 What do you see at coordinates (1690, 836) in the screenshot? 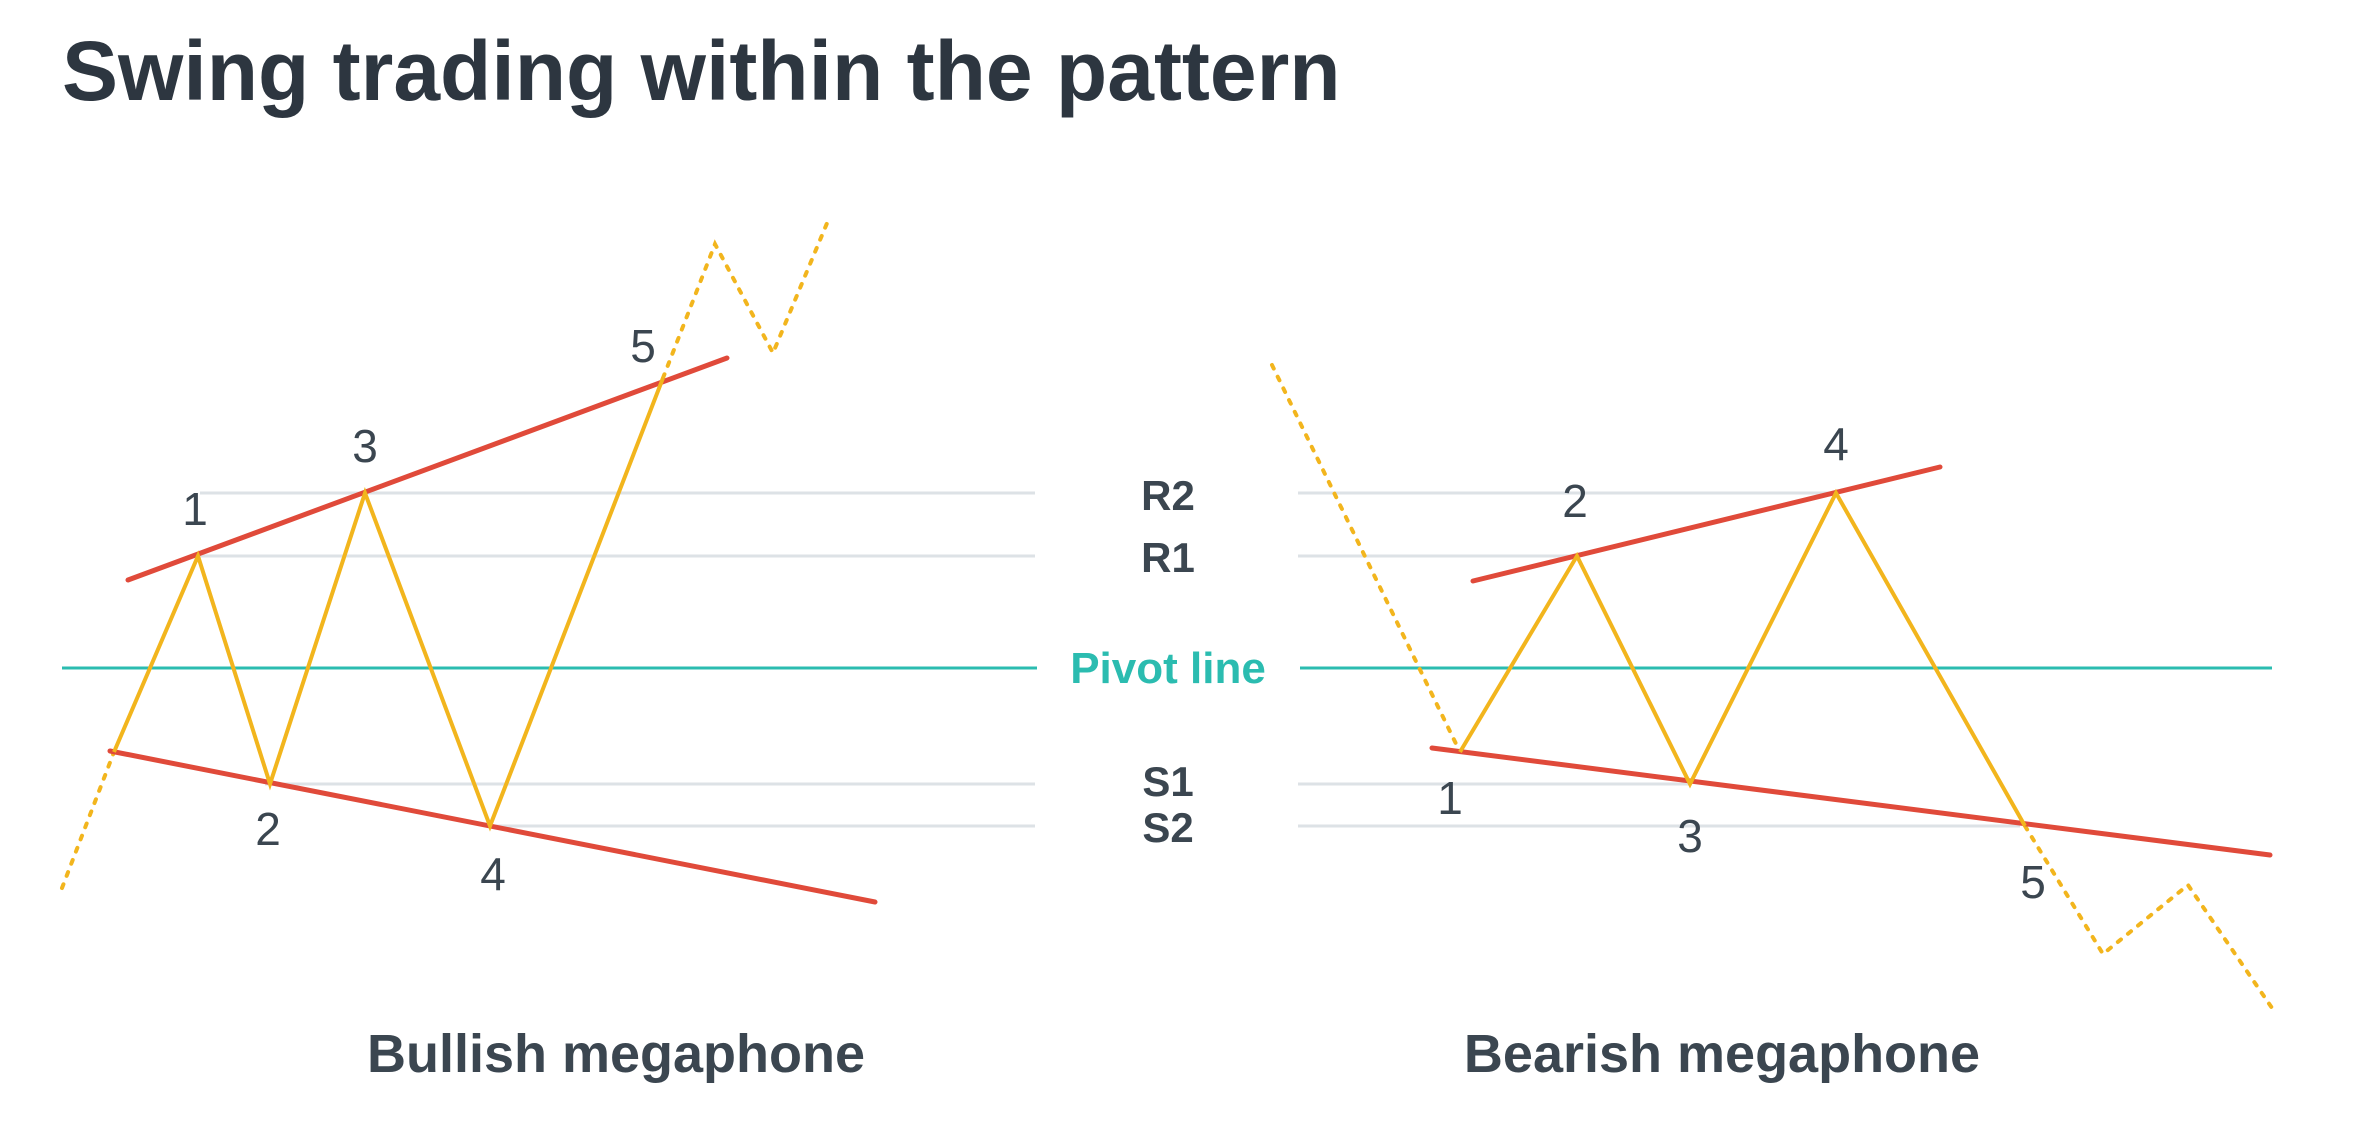
I see `bearish-point-3: 3` at bounding box center [1690, 836].